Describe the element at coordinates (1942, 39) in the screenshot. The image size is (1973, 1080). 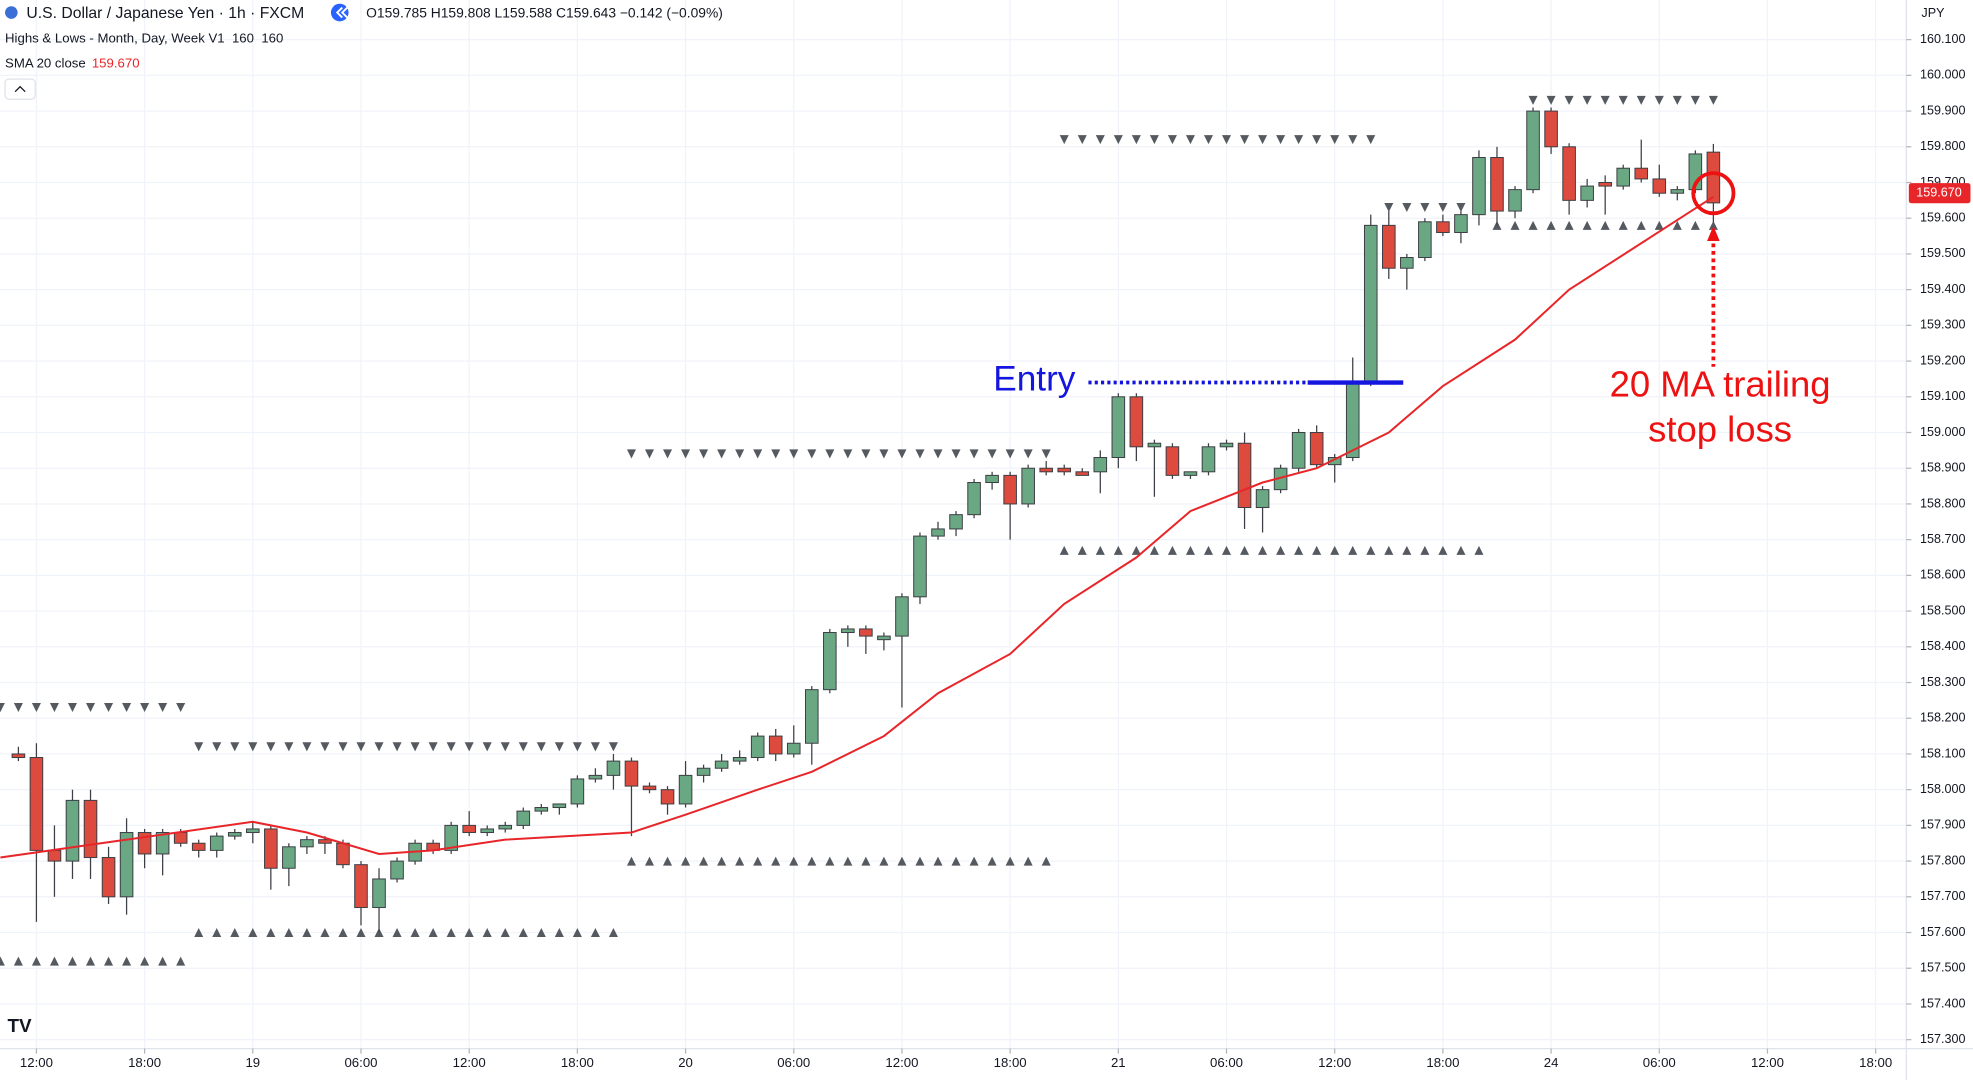
I see `y-tick-label: 160.100` at that location.